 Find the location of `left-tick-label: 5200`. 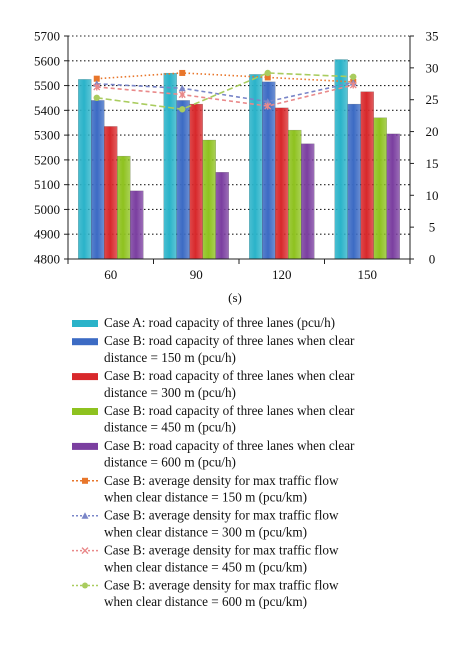

left-tick-label: 5200 is located at coordinates (47, 159).